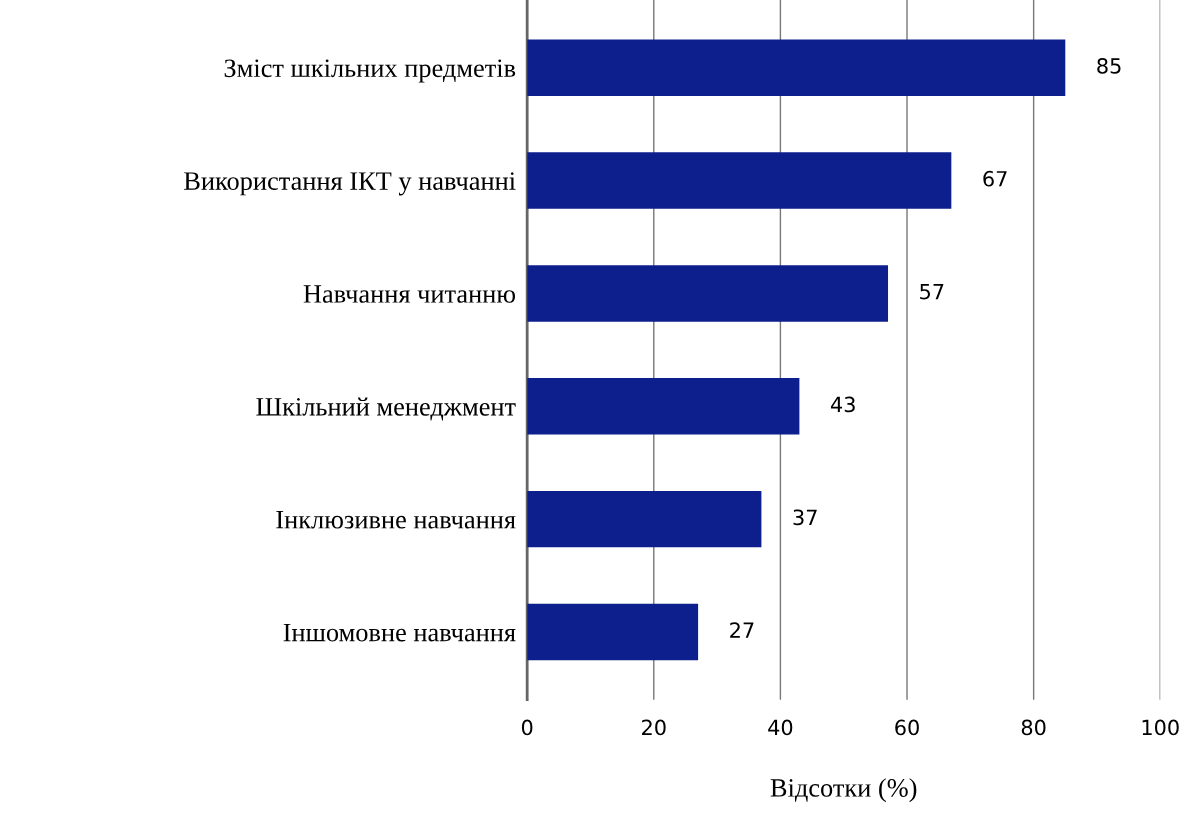 The width and height of the screenshot is (1190, 834). I want to click on x-tick-label: 80, so click(1033, 727).